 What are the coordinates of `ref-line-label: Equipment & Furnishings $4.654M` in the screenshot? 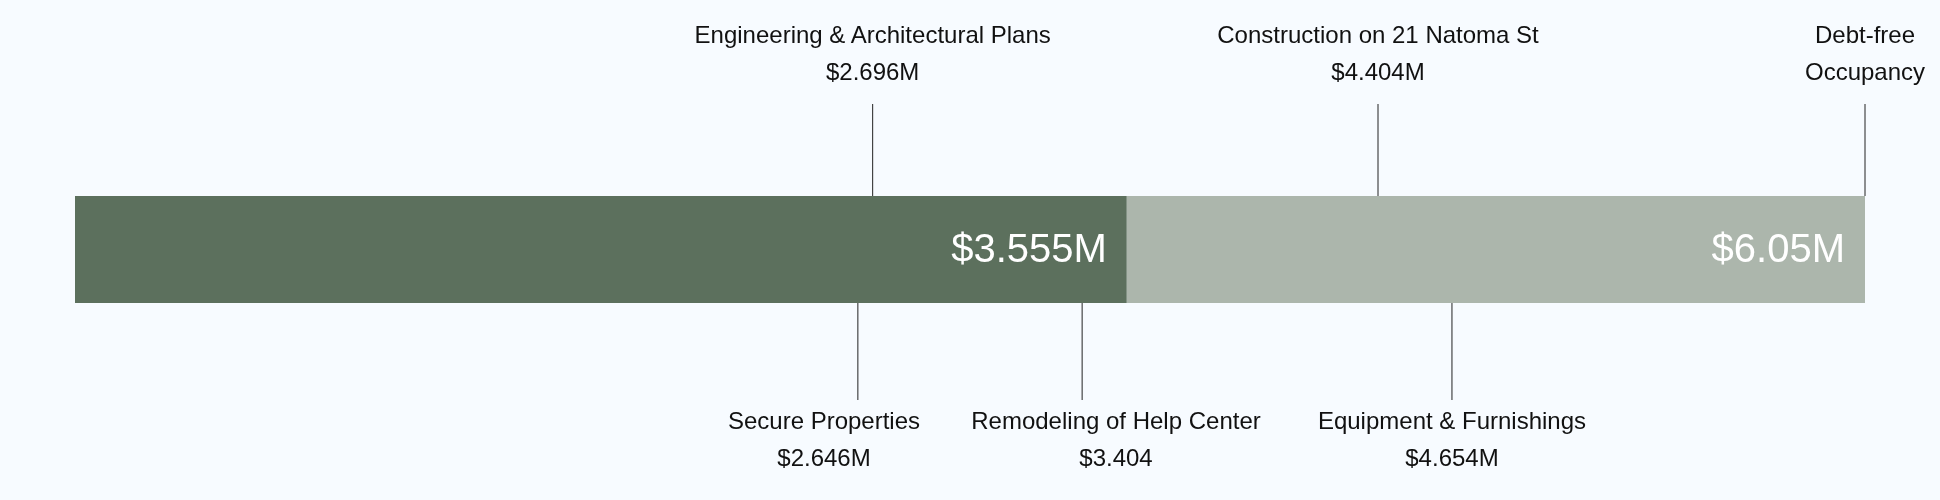 It's located at (1452, 439).